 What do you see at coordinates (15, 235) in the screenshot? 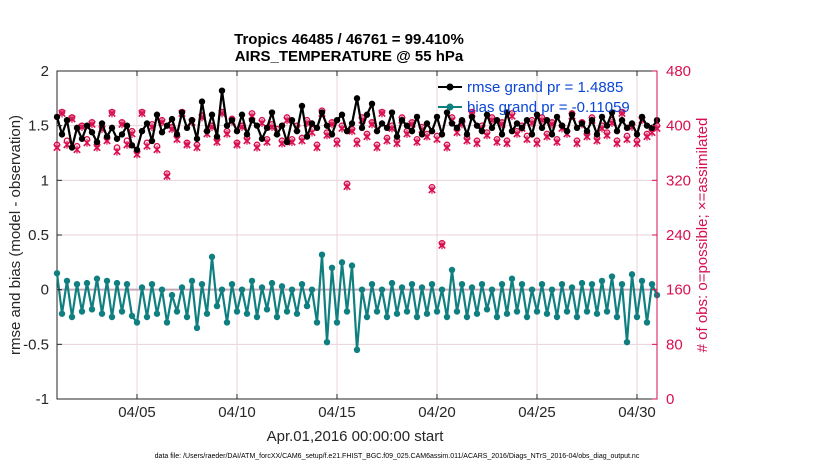
I see `y-axis-left-label: rmse and bias (model - observation)` at bounding box center [15, 235].